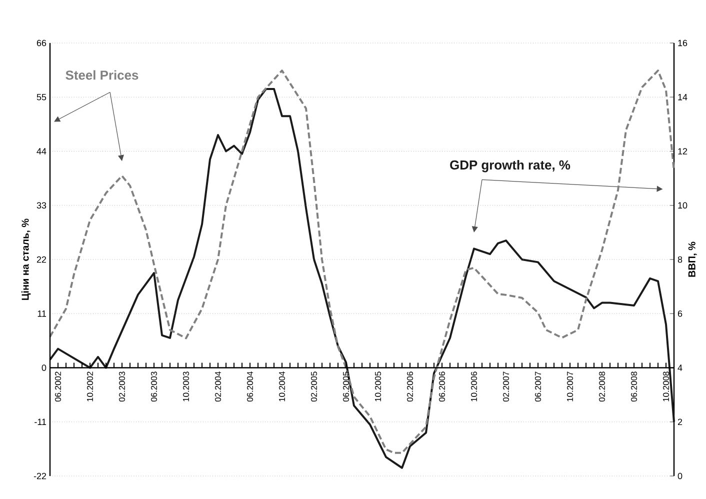 The image size is (706, 499). What do you see at coordinates (538, 387) in the screenshot?
I see `x-tick-label: 06.2007` at bounding box center [538, 387].